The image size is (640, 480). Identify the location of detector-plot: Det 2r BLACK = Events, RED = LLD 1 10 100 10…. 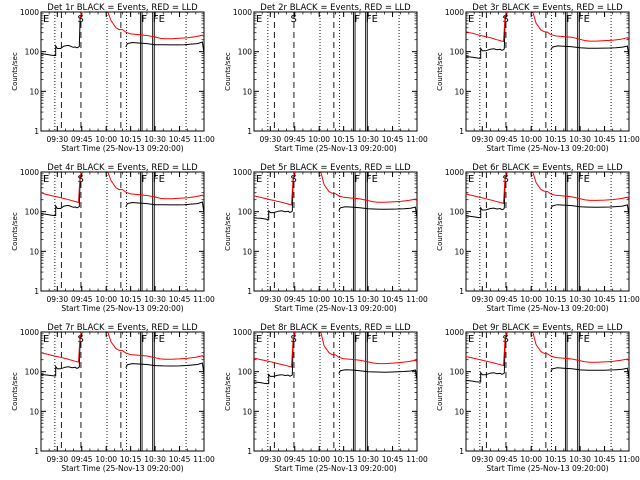
(326, 78).